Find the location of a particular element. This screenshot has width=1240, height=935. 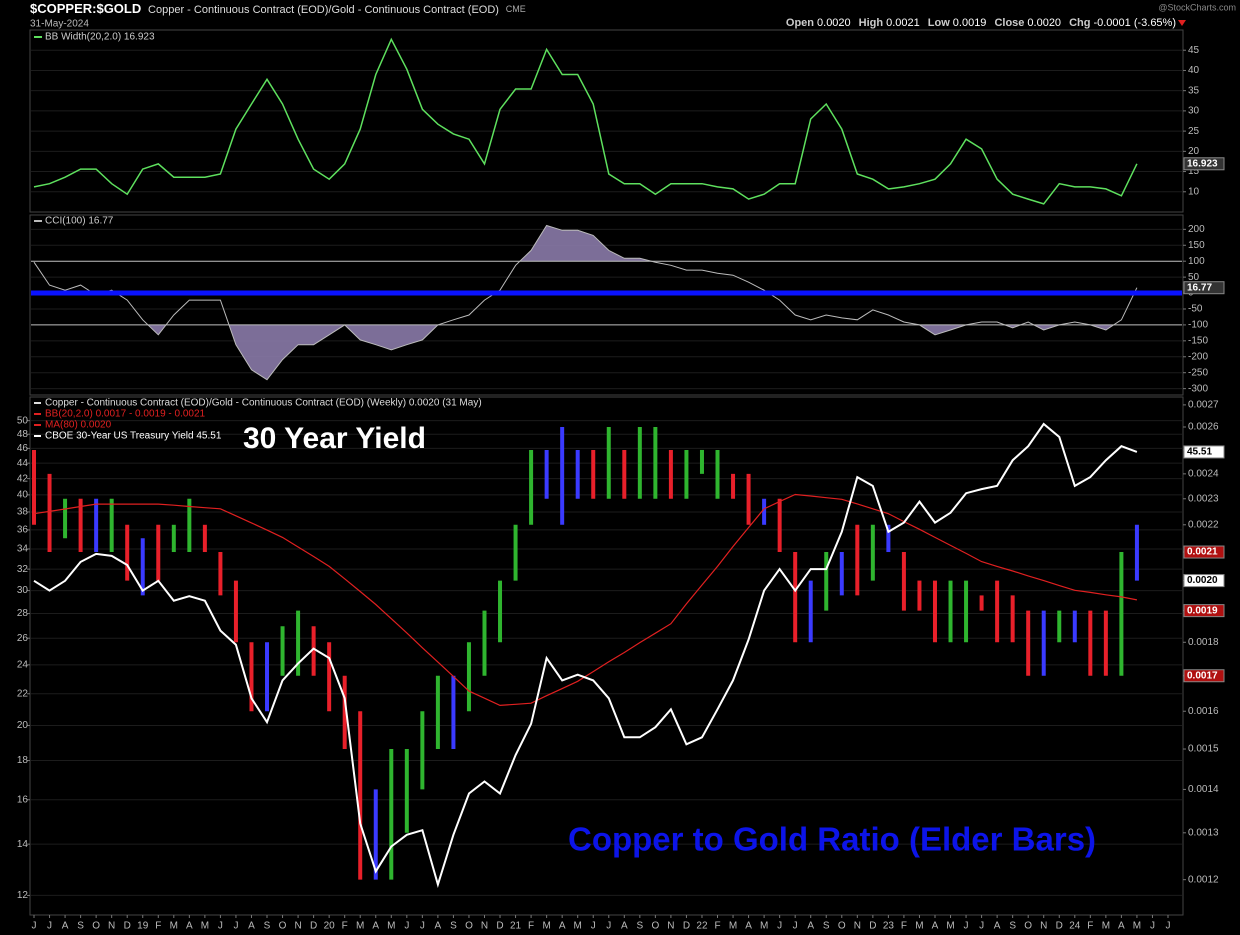

tick-label: 100 is located at coordinates (1196, 261).